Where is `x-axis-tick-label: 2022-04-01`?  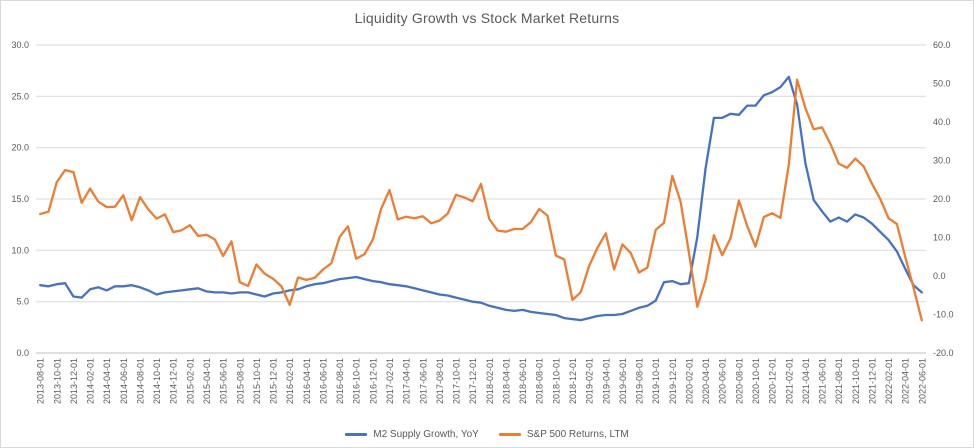
x-axis-tick-label: 2022-04-01 is located at coordinates (906, 381).